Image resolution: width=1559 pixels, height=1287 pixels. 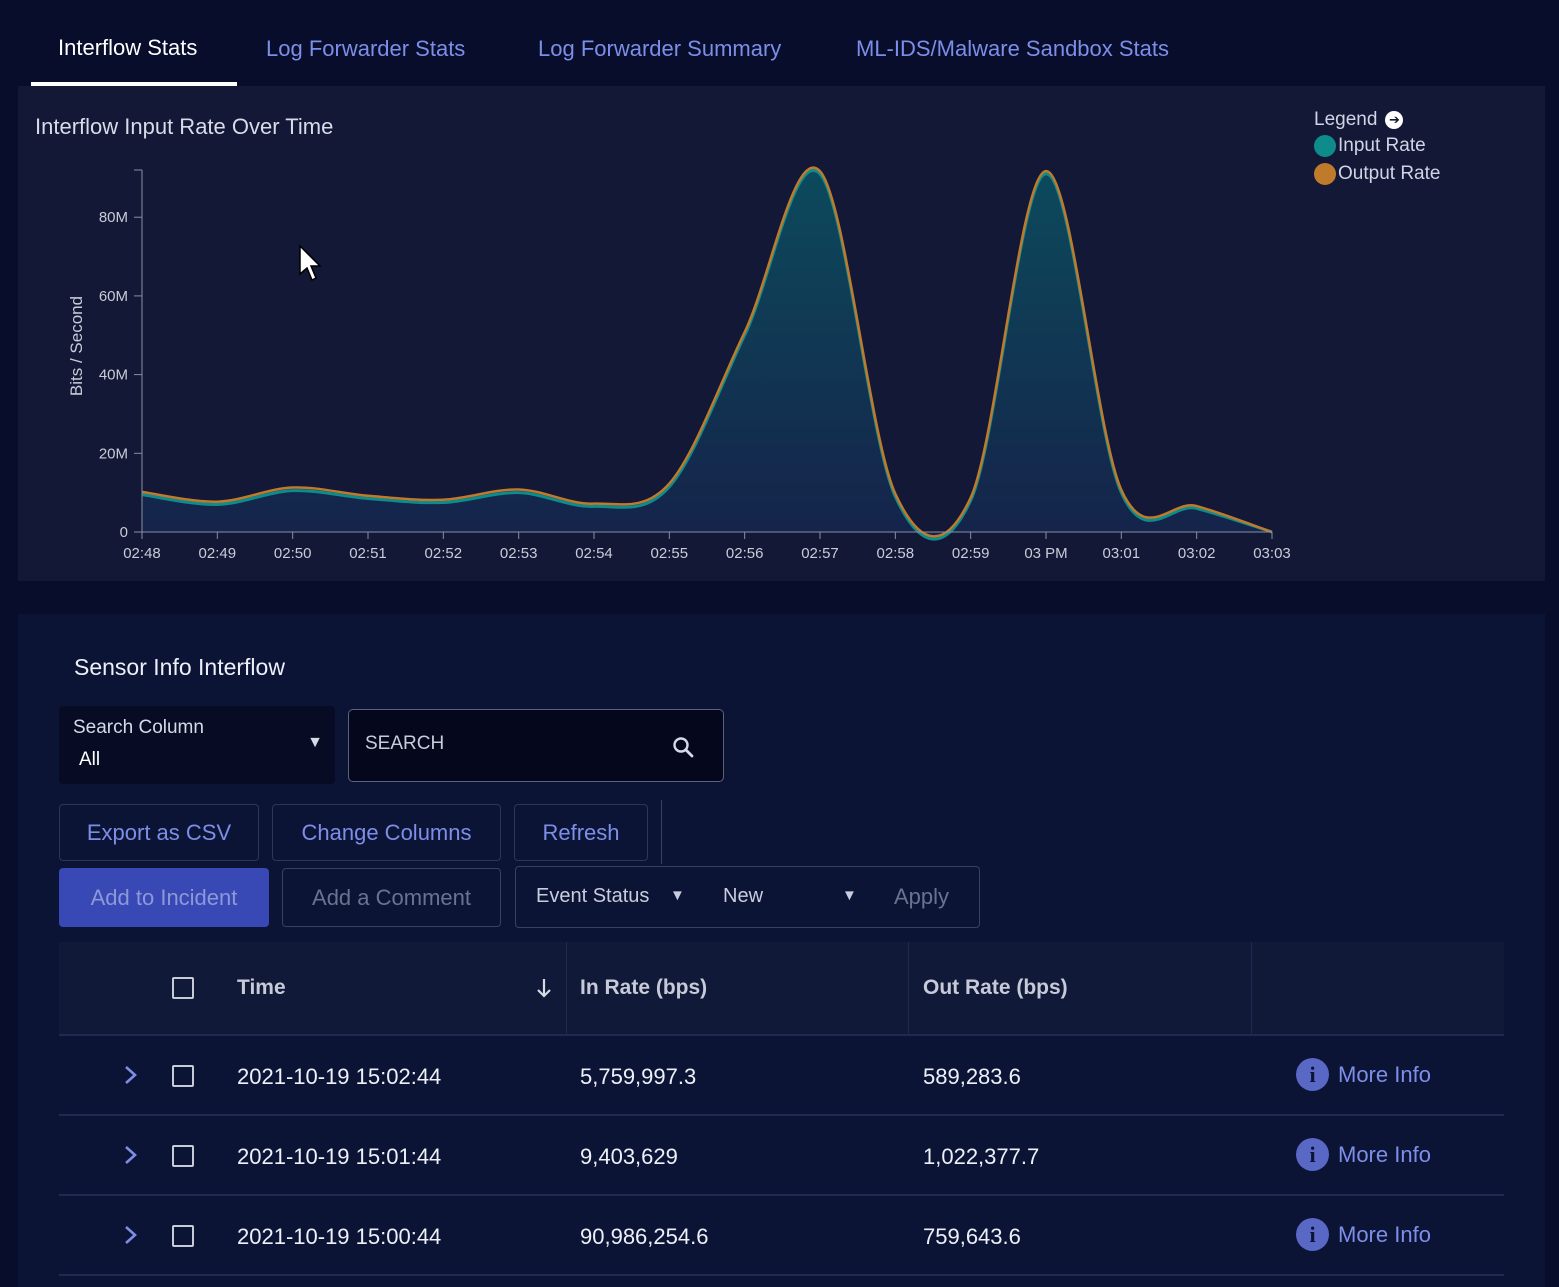 What do you see at coordinates (113, 296) in the screenshot?
I see `y-tick-label: 60M` at bounding box center [113, 296].